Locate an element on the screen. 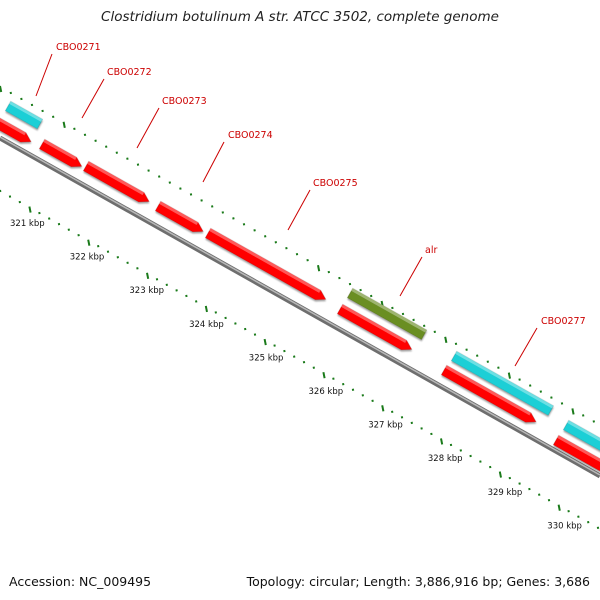 This screenshot has height=600, width=600. genes-label: Genes: is located at coordinates (528, 581).